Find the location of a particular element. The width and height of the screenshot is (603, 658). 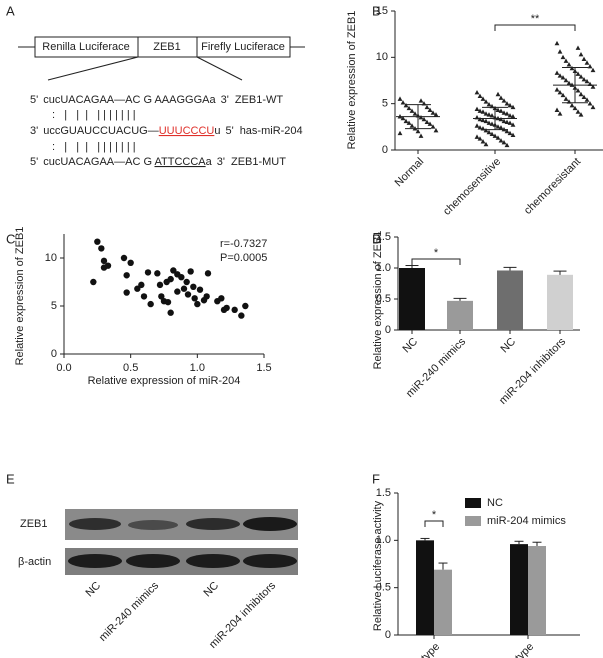

y-tick-label: 1.5 is located at coordinates (383, 493).